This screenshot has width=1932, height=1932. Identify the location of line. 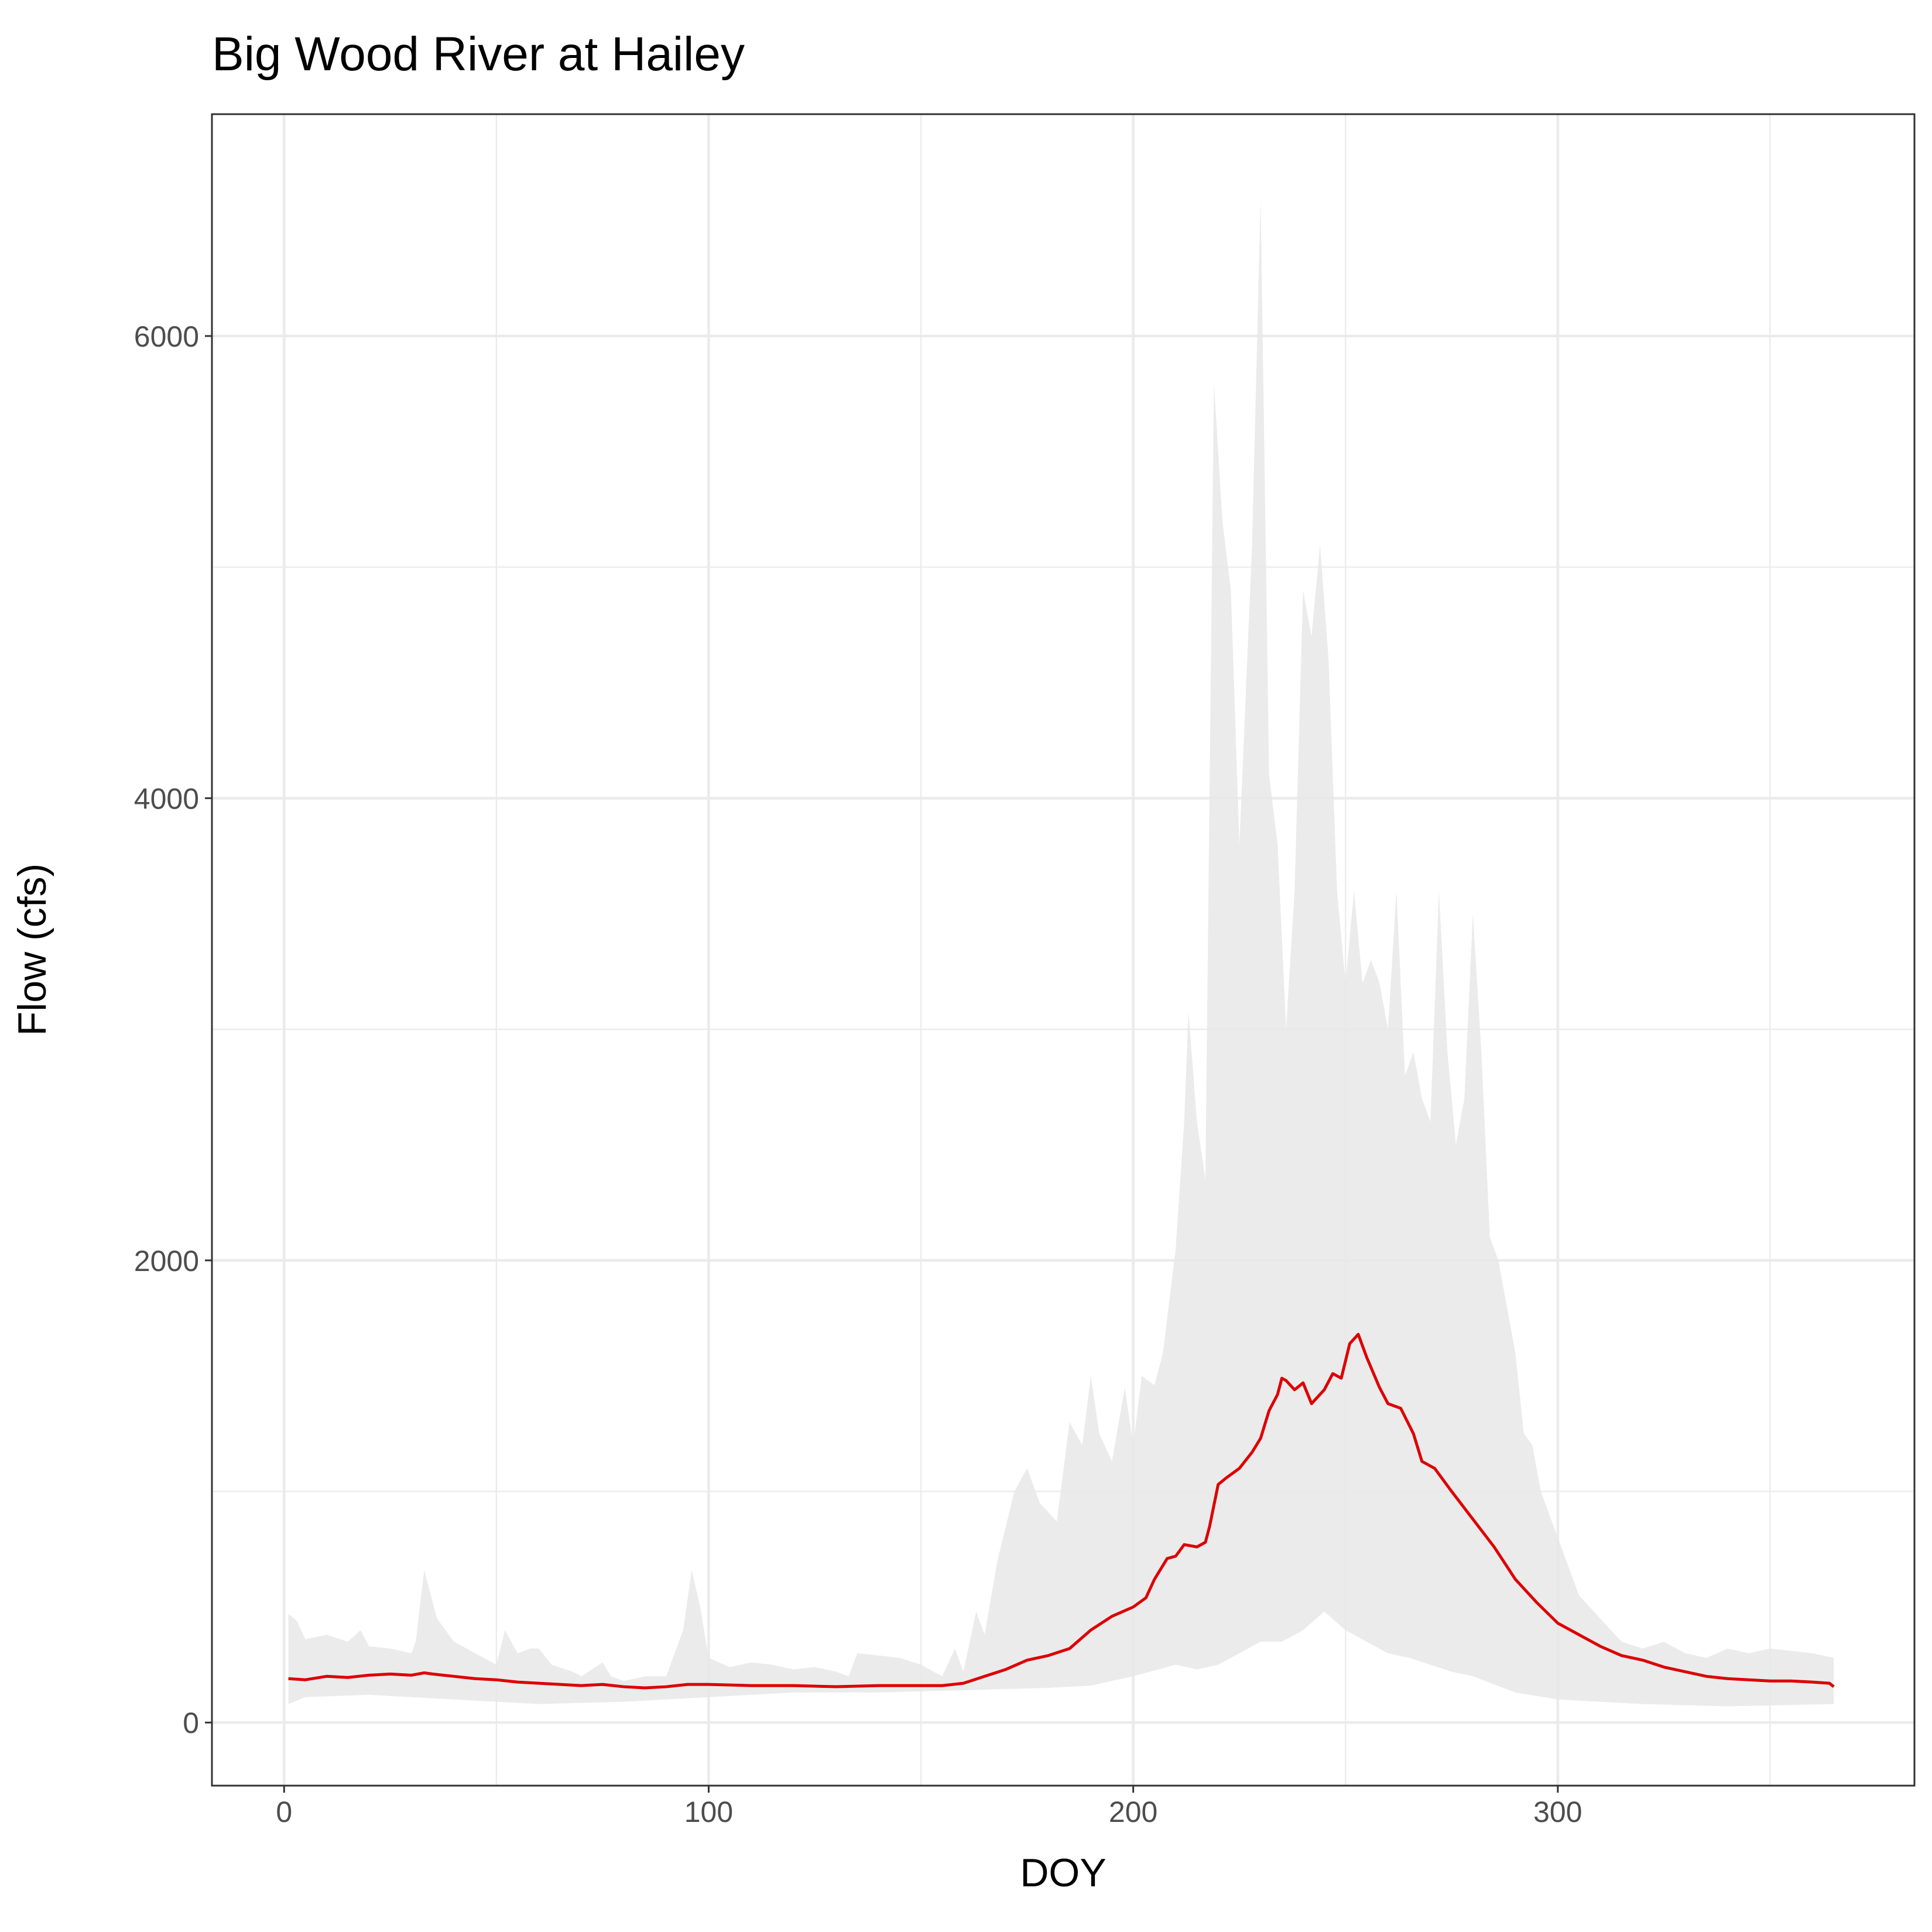
(1061, 1511).